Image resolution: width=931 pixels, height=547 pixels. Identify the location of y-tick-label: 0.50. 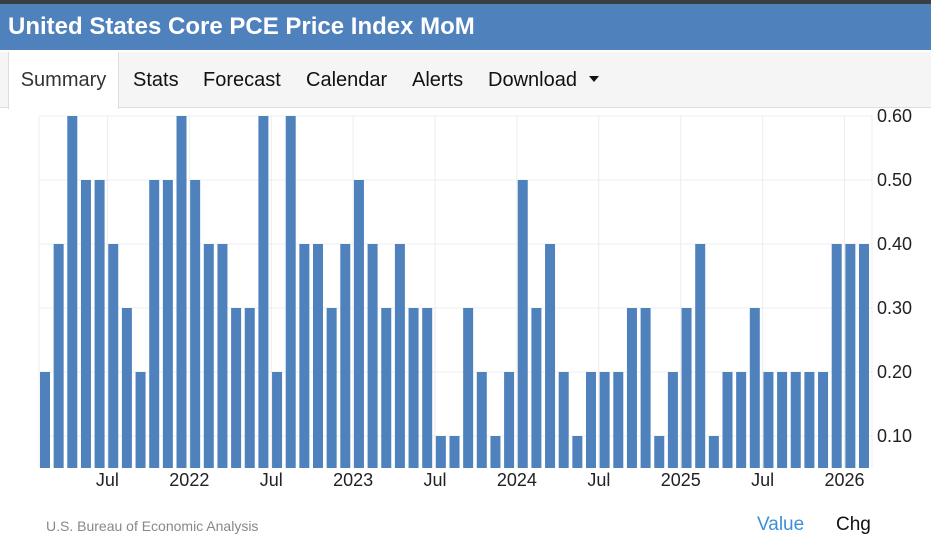
(894, 180).